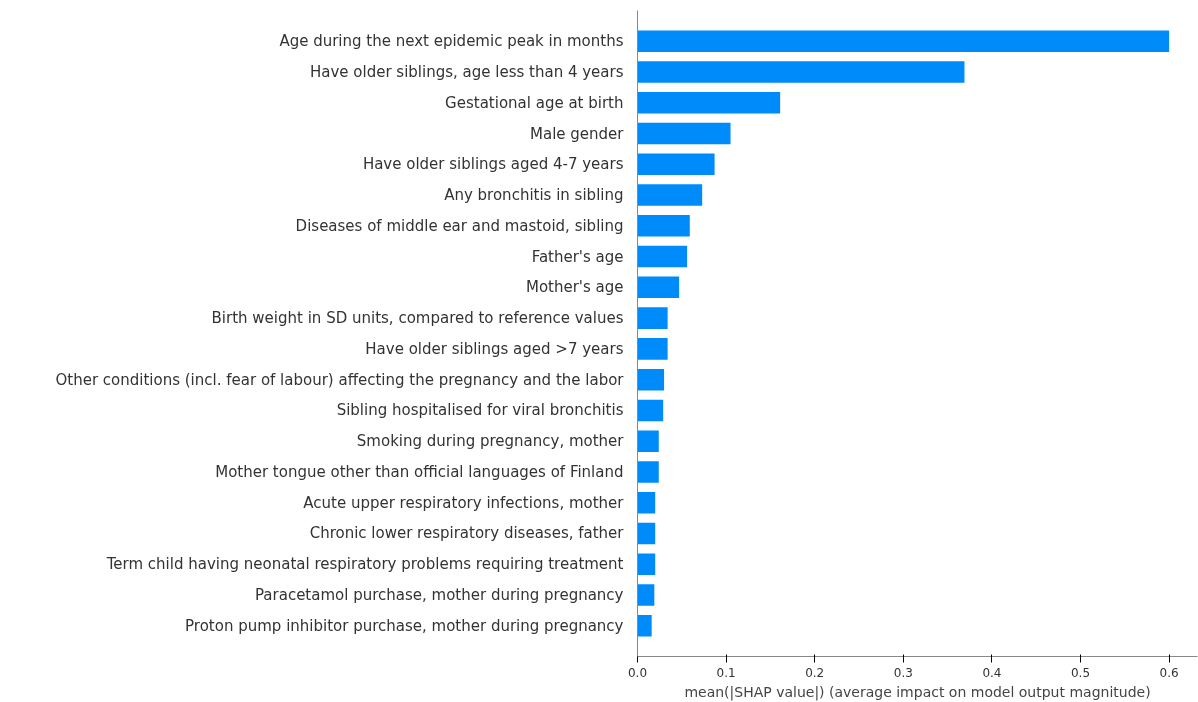 The image size is (1198, 702). I want to click on x-tick-label: 0.3, so click(903, 672).